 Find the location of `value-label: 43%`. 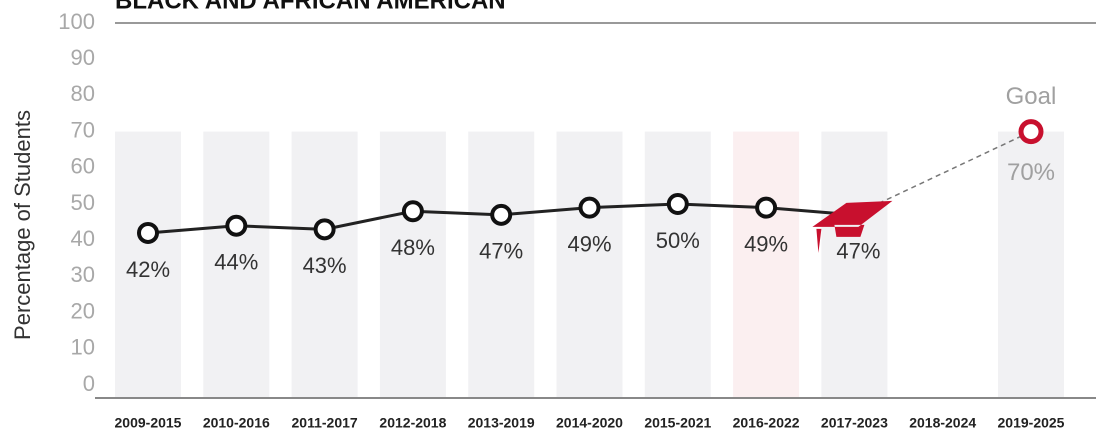

value-label: 43% is located at coordinates (325, 265).